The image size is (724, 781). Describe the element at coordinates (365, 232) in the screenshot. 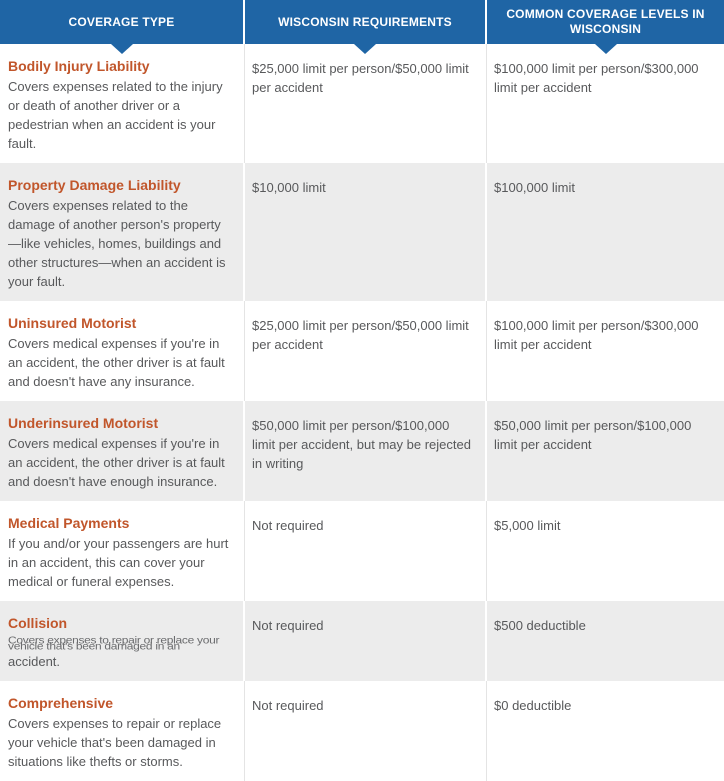

I see `wisconsin-requirement-cell: $10,000 limit` at that location.